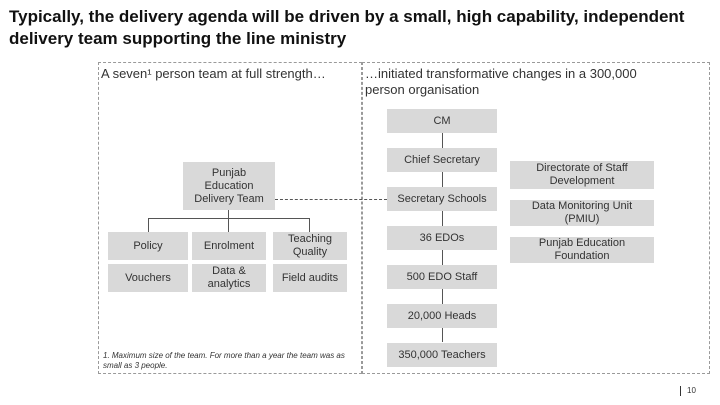 The image size is (720, 405). What do you see at coordinates (442, 355) in the screenshot?
I see `hierarchy-box-teachers: 350,000 Teachers` at bounding box center [442, 355].